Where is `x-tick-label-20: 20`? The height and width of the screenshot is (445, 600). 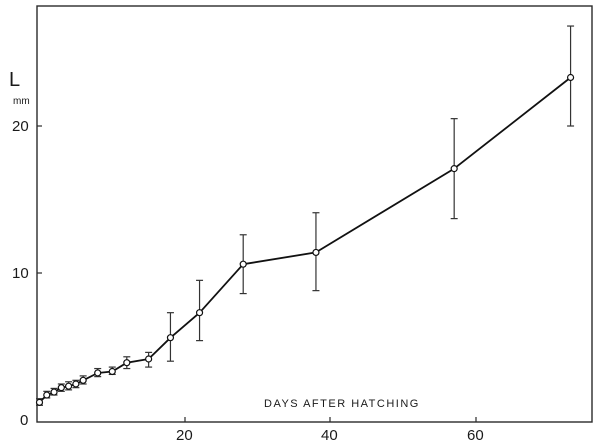
x-tick-label-20: 20 is located at coordinates (184, 435).